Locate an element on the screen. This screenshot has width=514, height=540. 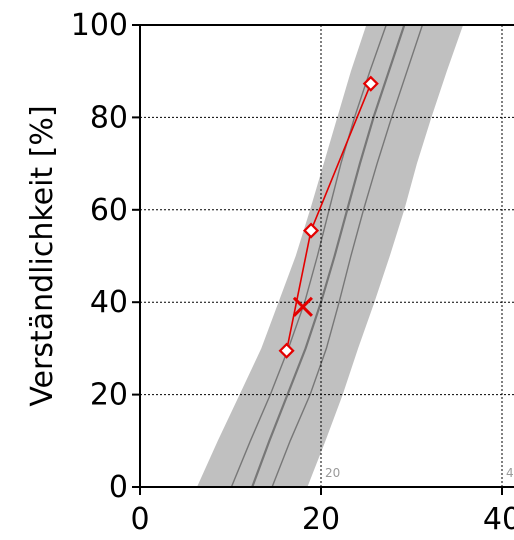
grid-note-label: 40 is located at coordinates (510, 473).